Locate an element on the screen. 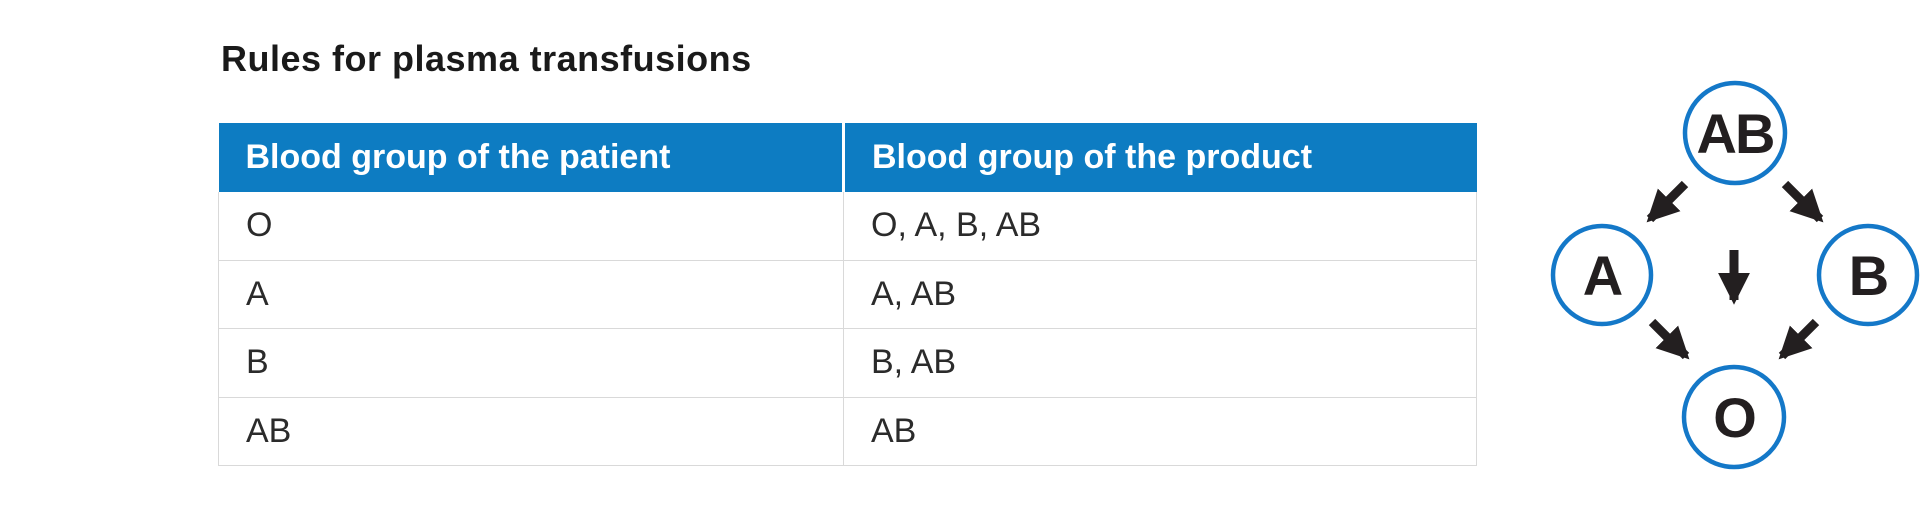  node-label-ab: AB is located at coordinates (1735, 133).